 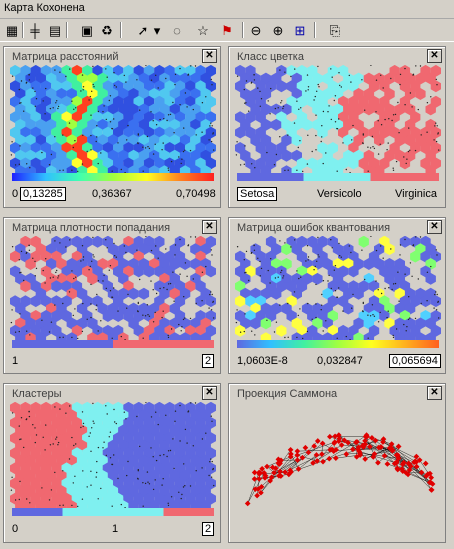 What do you see at coordinates (35, 30) in the screenshot?
I see `axes-icon: ╪` at bounding box center [35, 30].